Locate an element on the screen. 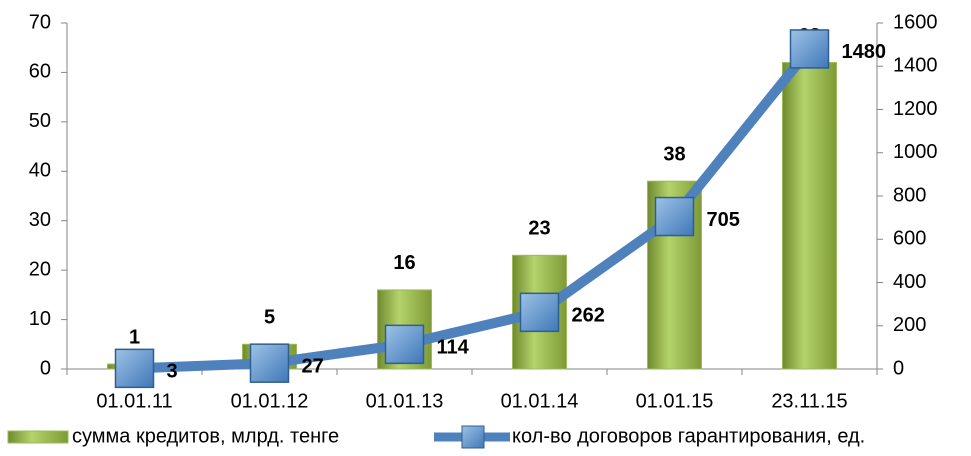 The image size is (971, 456). bar-value-label: 1 is located at coordinates (134, 337).